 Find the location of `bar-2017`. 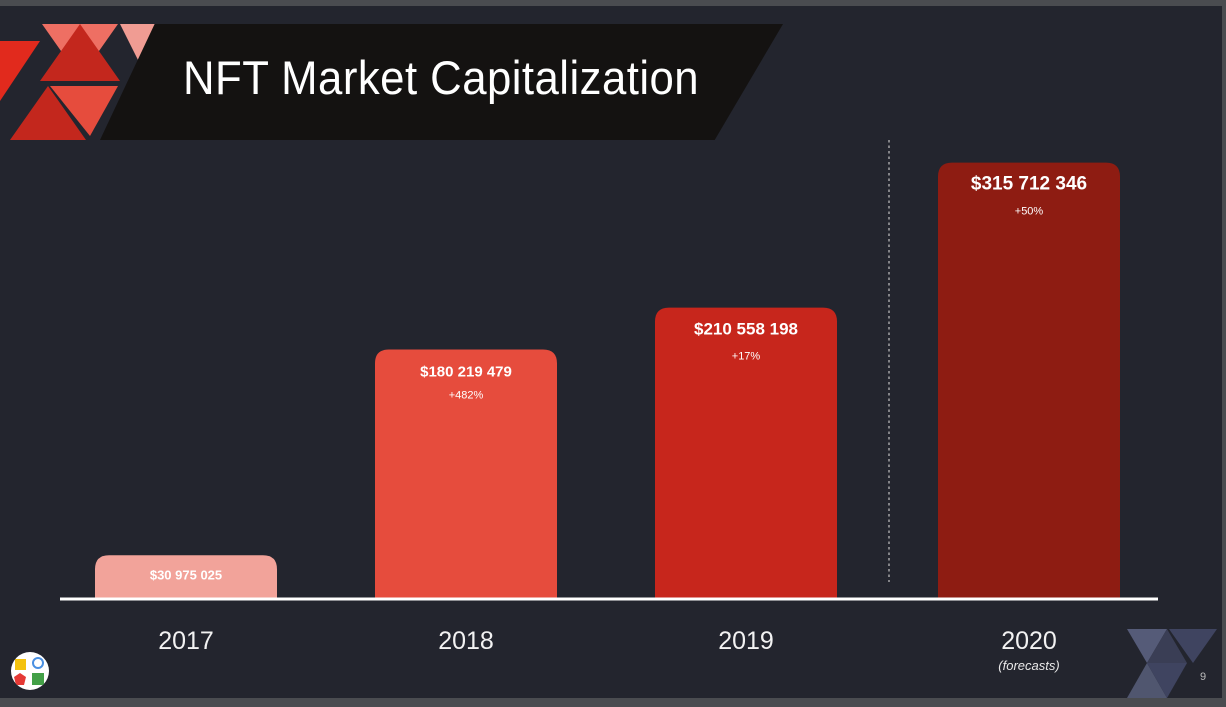

bar-2017 is located at coordinates (186, 576).